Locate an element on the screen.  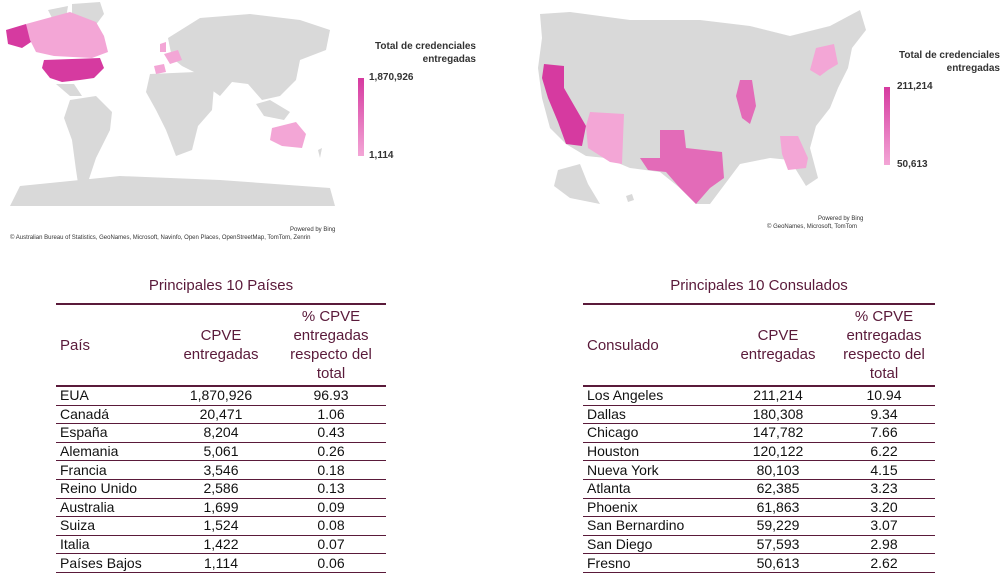
table-row: Fresno 50,613 2.62 is located at coordinates (759, 563).